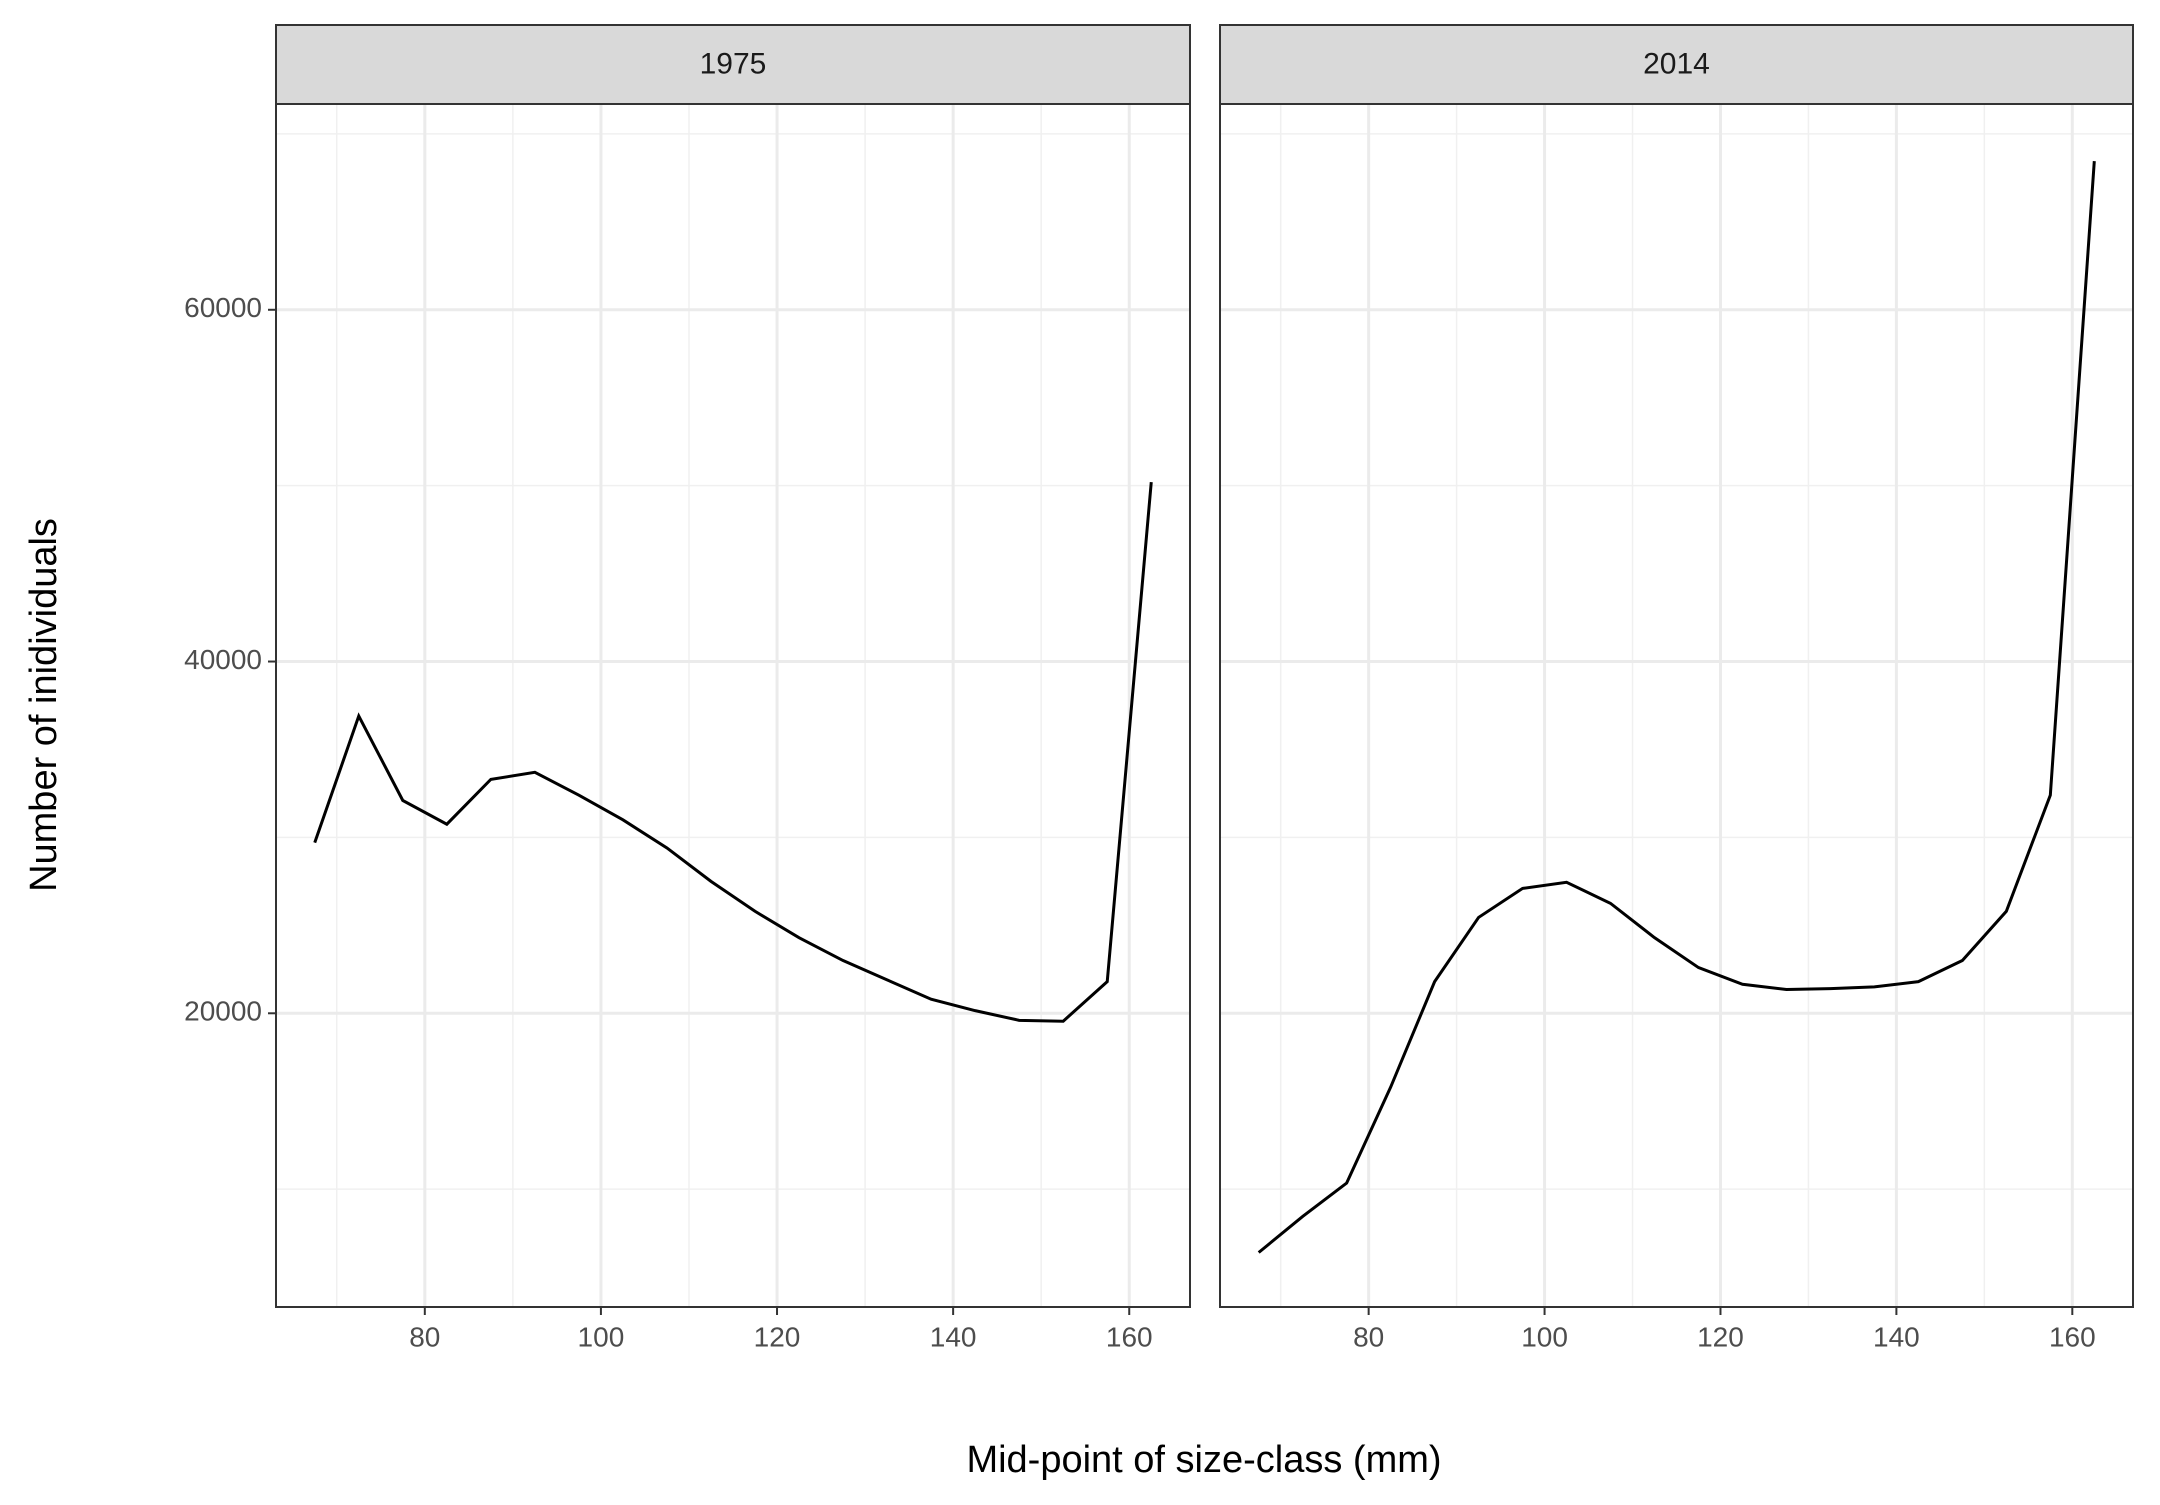 The height and width of the screenshot is (1505, 2160). I want to click on data-line, so click(733, 752).